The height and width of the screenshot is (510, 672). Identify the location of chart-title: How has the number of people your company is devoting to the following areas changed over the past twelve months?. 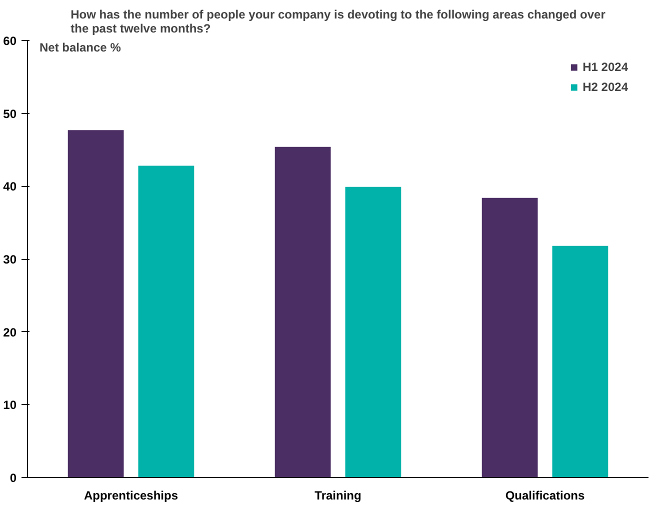
(338, 22).